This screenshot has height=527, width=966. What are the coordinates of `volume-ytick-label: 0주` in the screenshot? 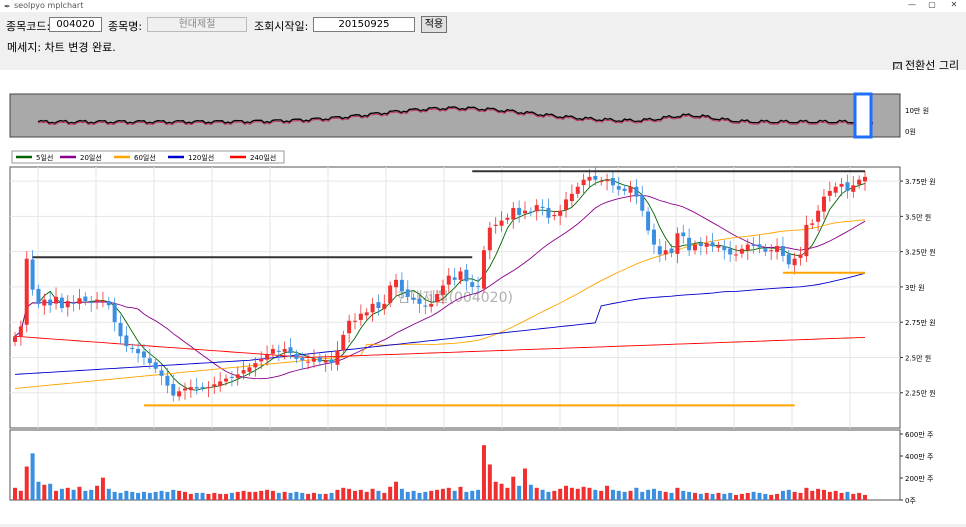 It's located at (910, 501).